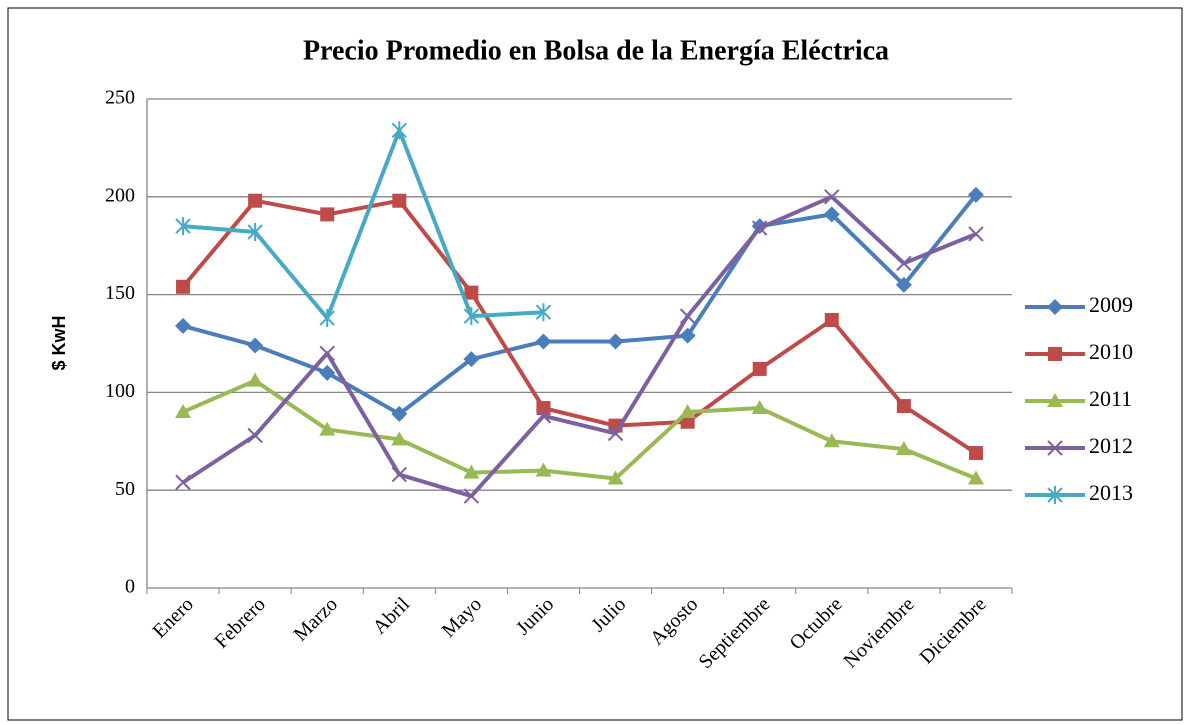 Image resolution: width=1192 pixels, height=725 pixels. I want to click on y-tick-label: 150, so click(120, 293).